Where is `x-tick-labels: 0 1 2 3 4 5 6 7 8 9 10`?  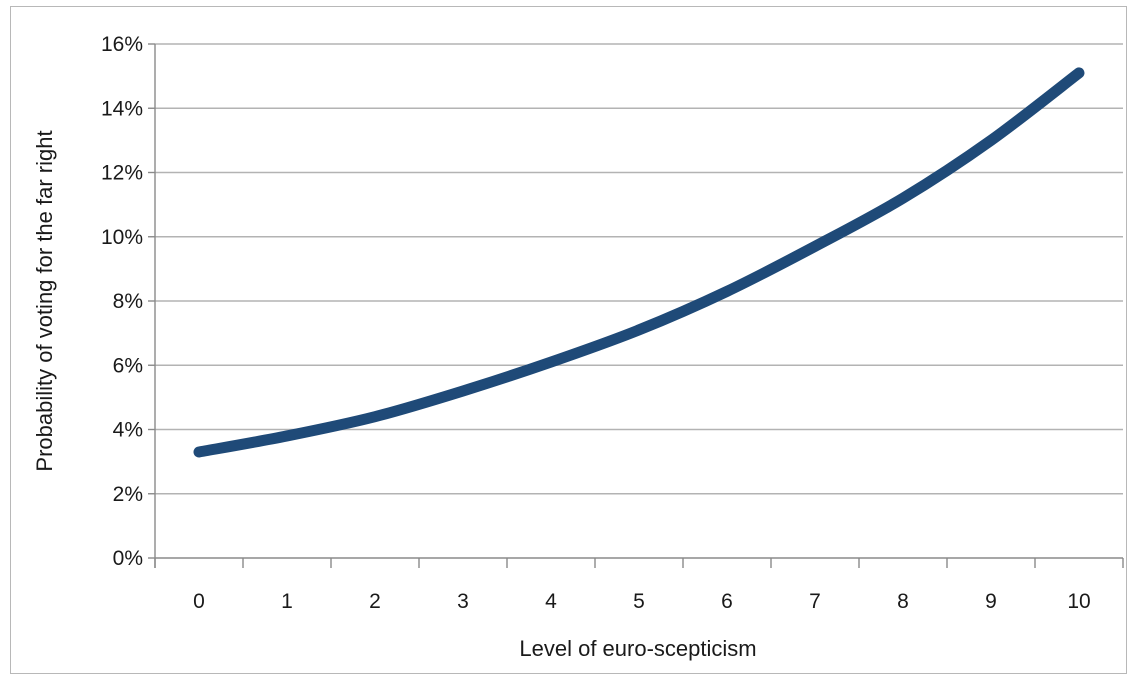 x-tick-labels: 0 1 2 3 4 5 6 7 8 9 10 is located at coordinates (642, 601).